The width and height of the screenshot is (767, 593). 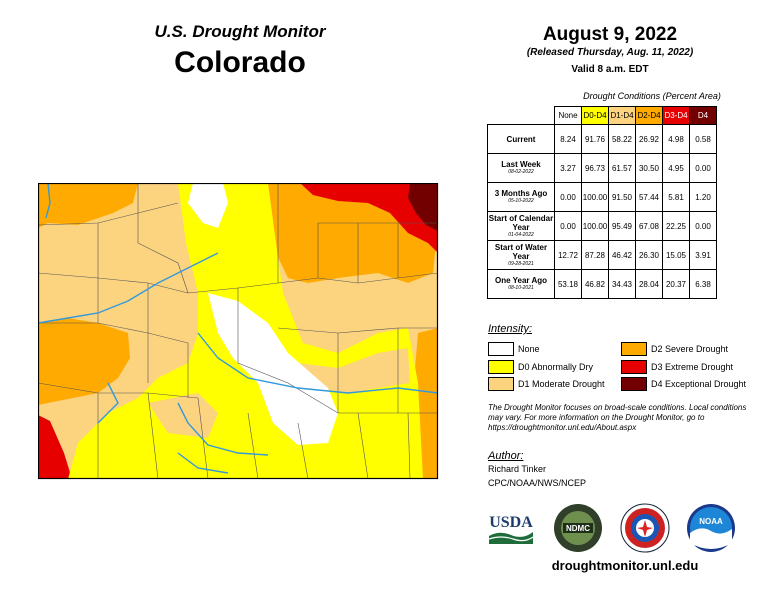 What do you see at coordinates (568, 255) in the screenshot?
I see `table-cell: 12.72` at bounding box center [568, 255].